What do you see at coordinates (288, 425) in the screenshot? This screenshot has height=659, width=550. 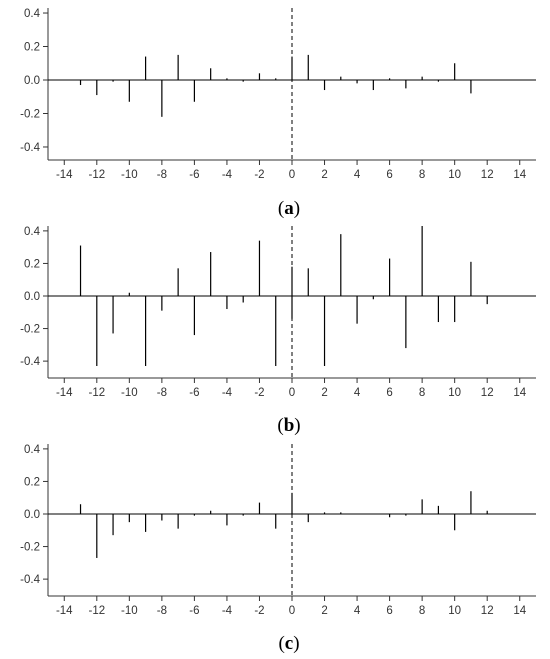 I see `panel-caption: (b)` at bounding box center [288, 425].